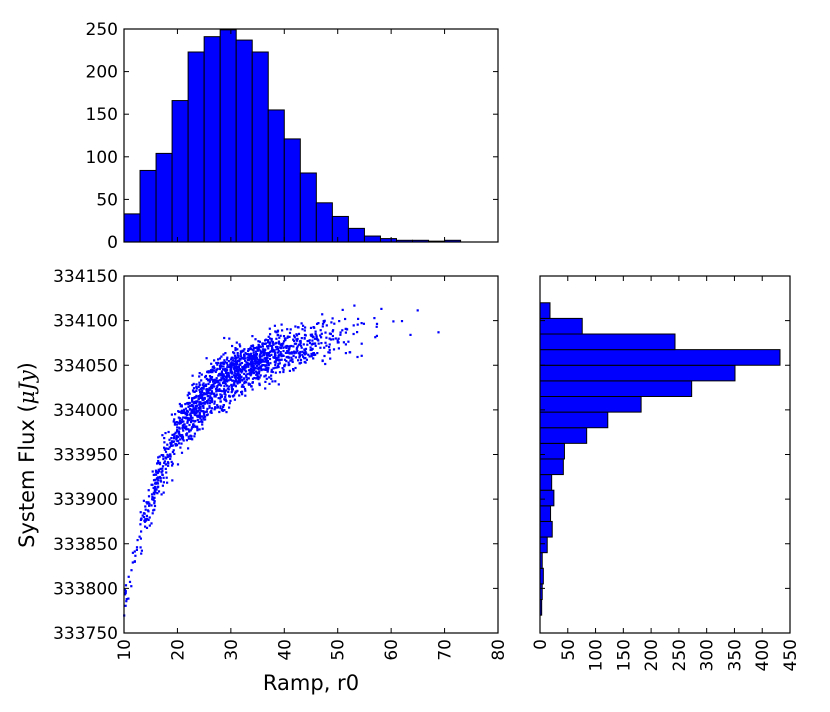 The image size is (830, 712). Describe the element at coordinates (285, 650) in the screenshot. I see `scatter-xtick-label: 40` at that location.